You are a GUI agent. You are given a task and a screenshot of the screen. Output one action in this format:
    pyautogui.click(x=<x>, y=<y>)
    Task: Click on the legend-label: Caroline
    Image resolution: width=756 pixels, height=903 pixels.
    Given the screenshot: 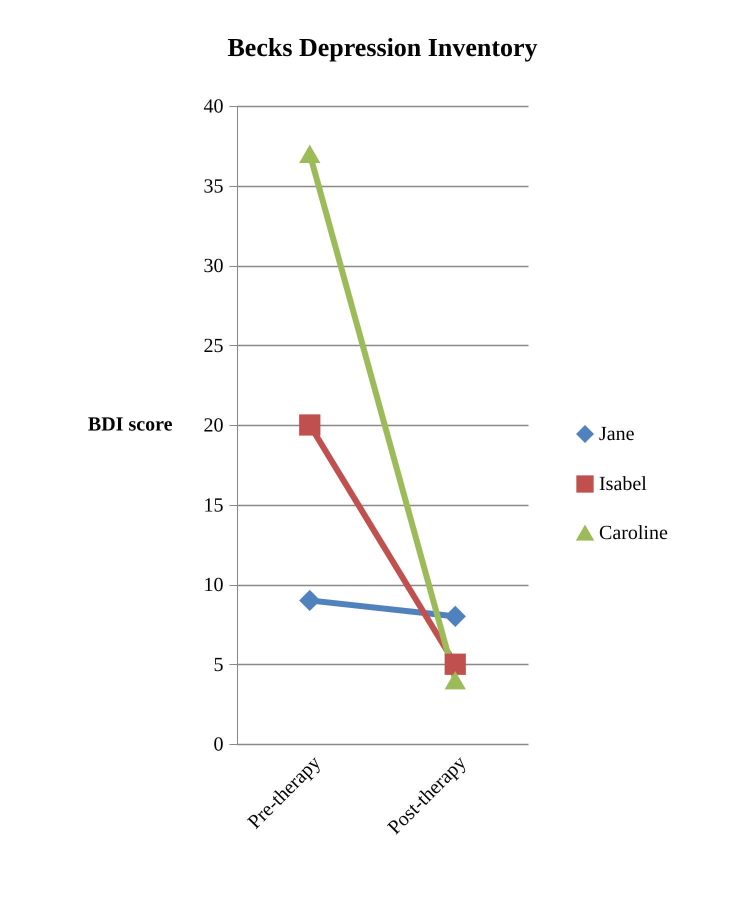 What is the action you would take?
    pyautogui.click(x=633, y=533)
    